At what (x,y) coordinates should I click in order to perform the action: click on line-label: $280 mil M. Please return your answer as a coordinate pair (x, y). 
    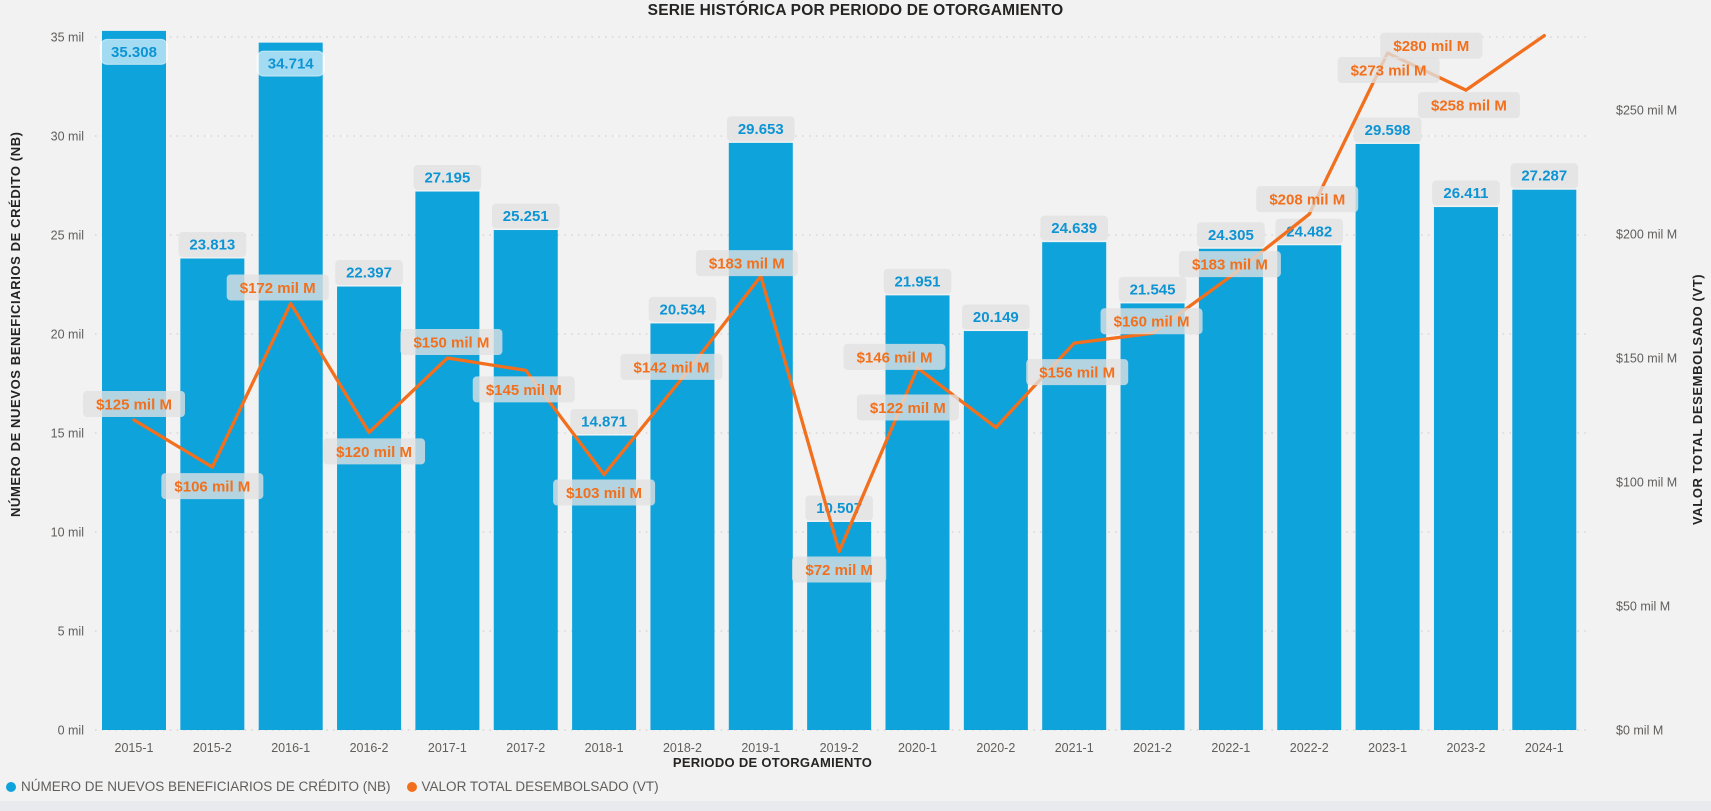
    Looking at the image, I should click on (1431, 46).